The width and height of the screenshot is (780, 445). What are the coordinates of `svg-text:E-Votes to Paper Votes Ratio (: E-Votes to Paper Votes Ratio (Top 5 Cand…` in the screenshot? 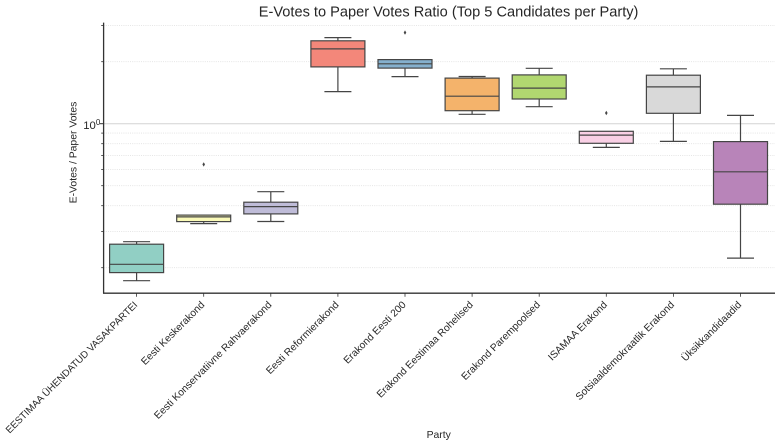 It's located at (449, 12).